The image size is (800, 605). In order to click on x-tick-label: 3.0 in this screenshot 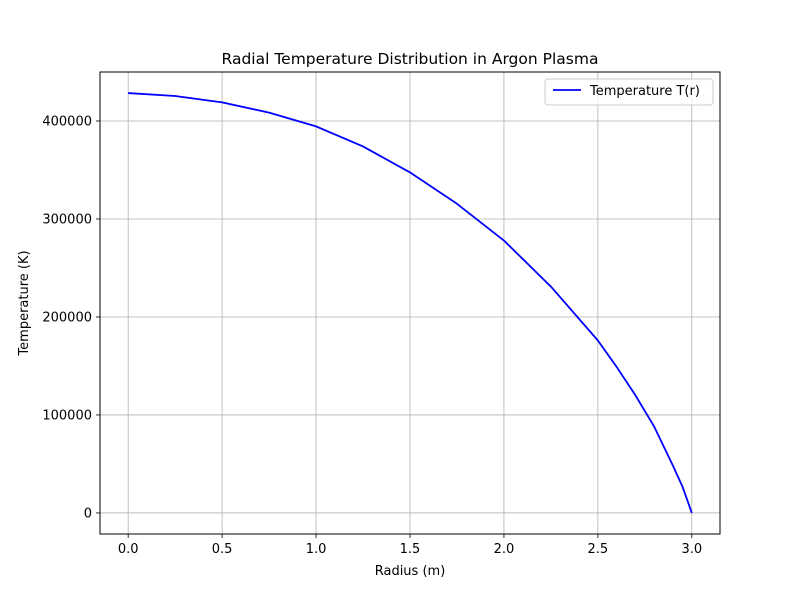, I will do `click(691, 549)`.